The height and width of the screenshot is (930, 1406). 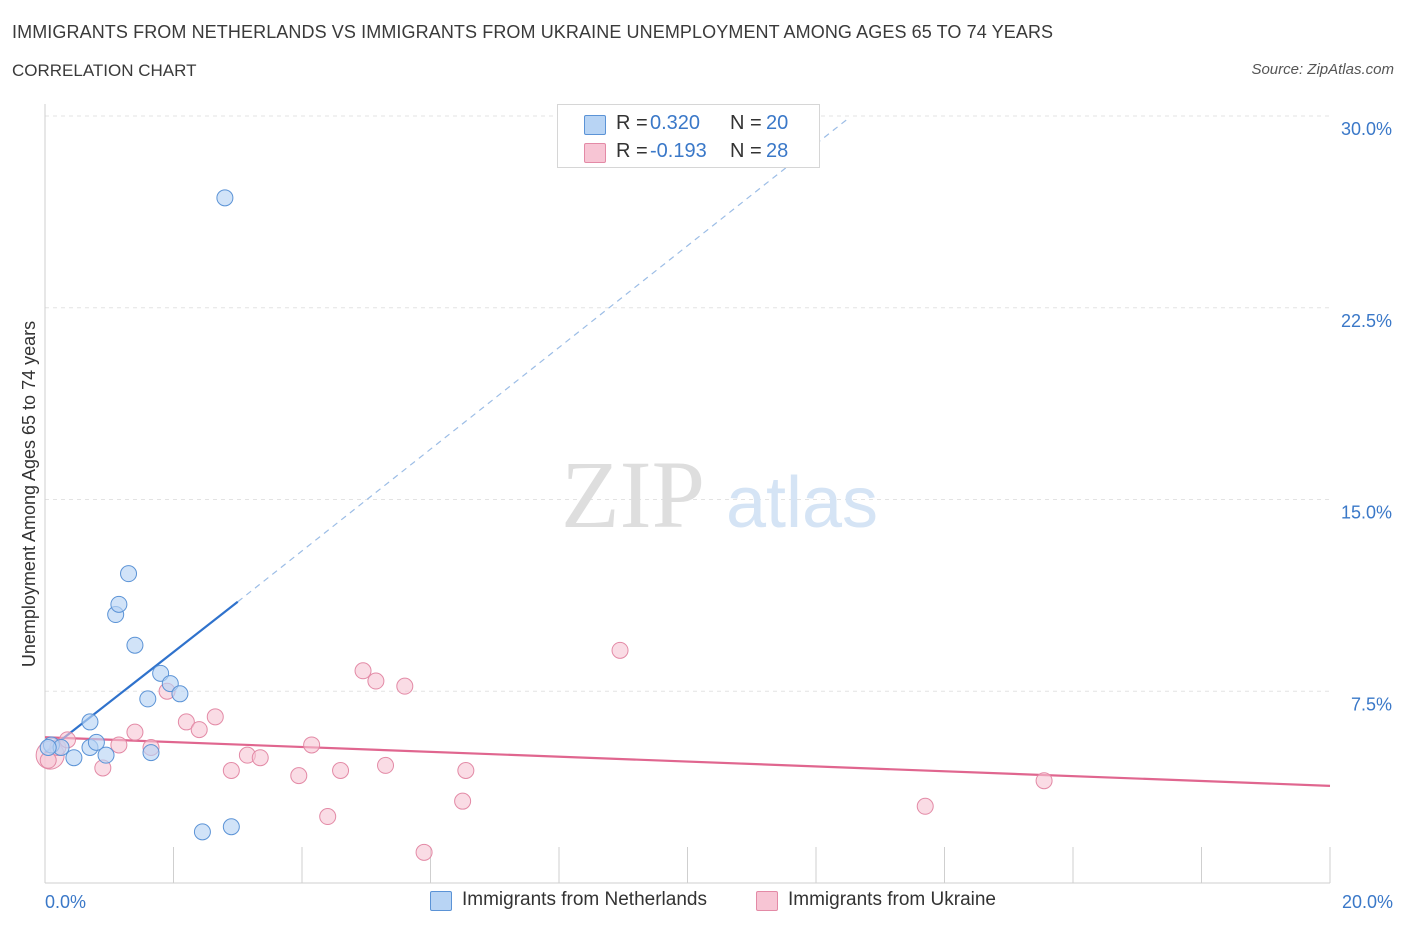 I want to click on y-tick-label: 30.0%, so click(x=1366, y=129).